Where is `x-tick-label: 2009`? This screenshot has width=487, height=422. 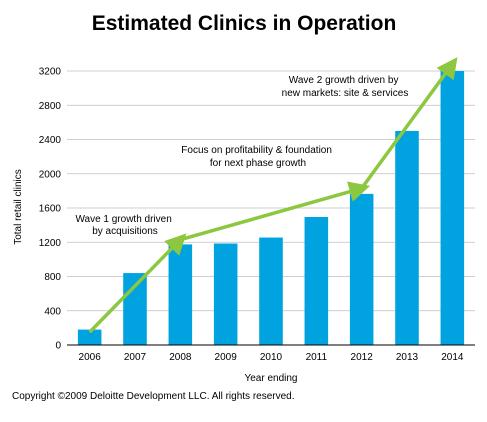 x-tick-label: 2009 is located at coordinates (226, 357).